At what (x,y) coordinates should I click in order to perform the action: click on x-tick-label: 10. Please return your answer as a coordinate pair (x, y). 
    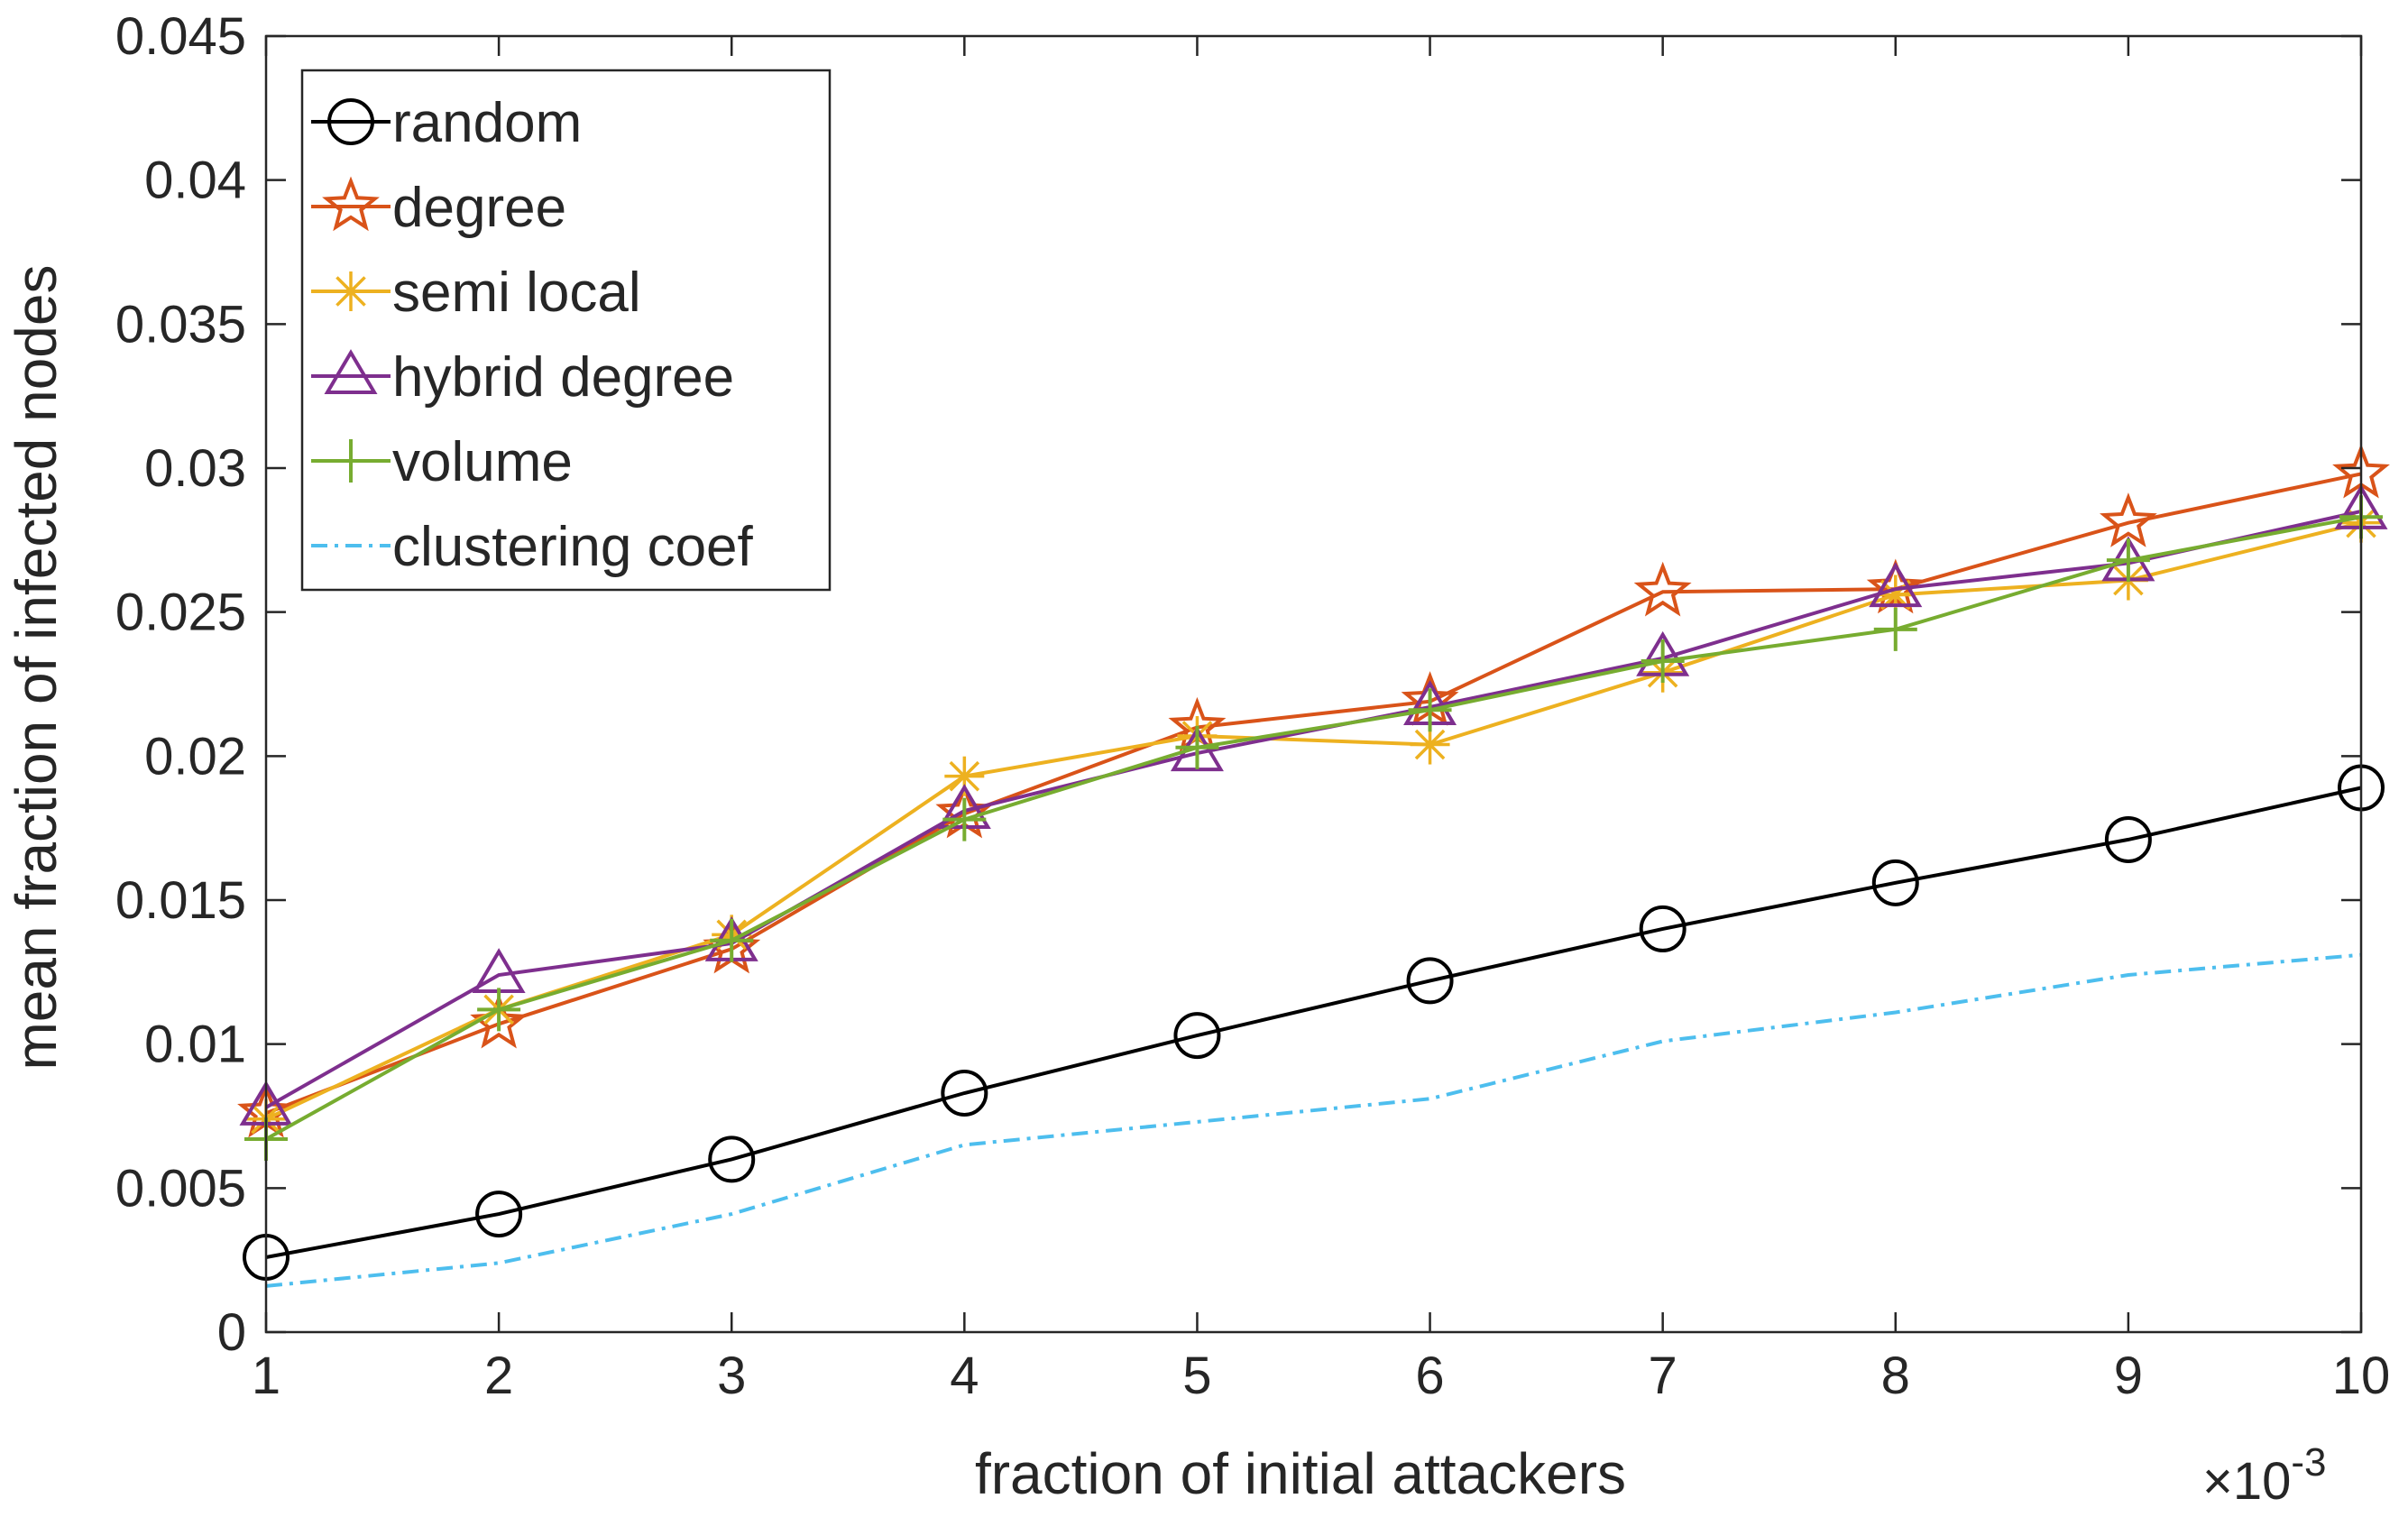
    Looking at the image, I should click on (2361, 1376).